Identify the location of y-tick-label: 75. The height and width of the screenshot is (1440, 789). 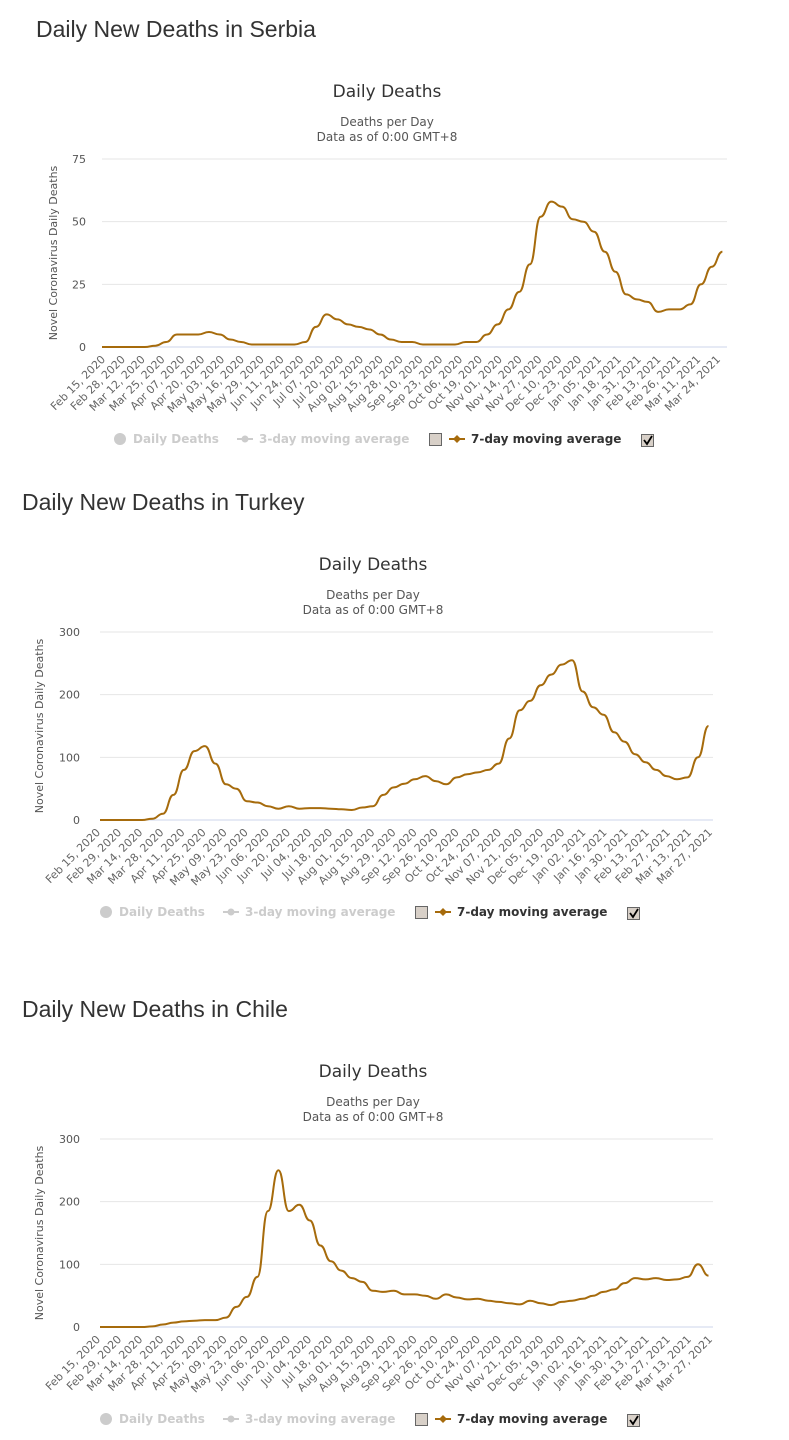
(79, 159).